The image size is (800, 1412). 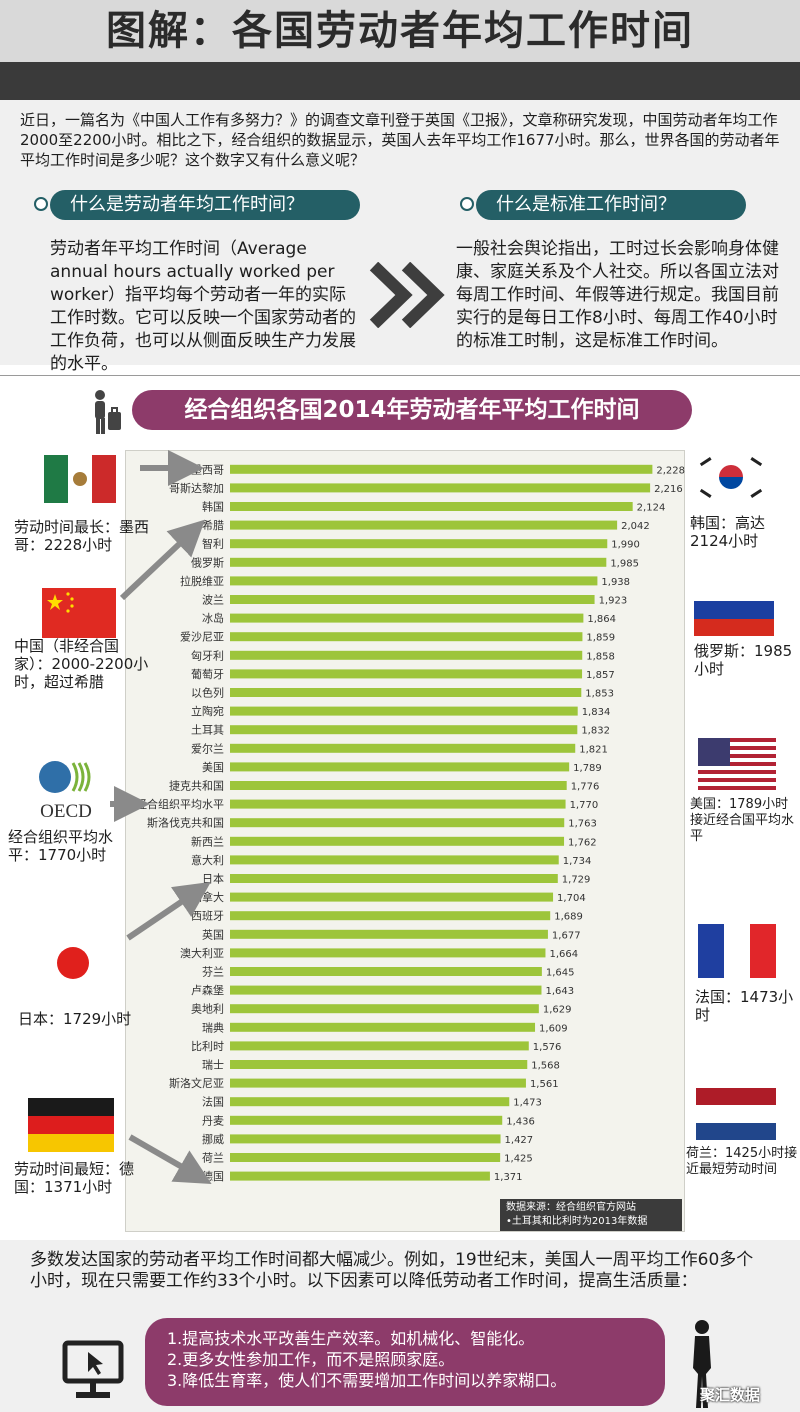 What do you see at coordinates (93, 1369) in the screenshot?
I see `monitor-cursor-icon` at bounding box center [93, 1369].